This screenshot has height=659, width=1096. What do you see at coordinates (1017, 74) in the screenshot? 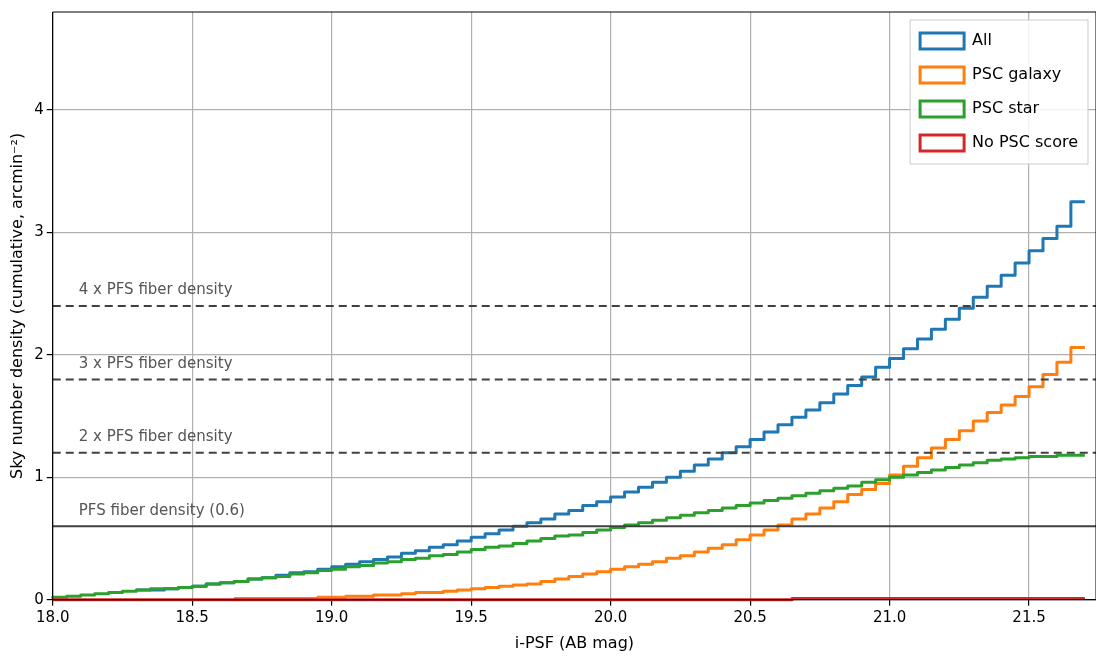
I see `legend-label: PSC galaxy` at bounding box center [1017, 74].